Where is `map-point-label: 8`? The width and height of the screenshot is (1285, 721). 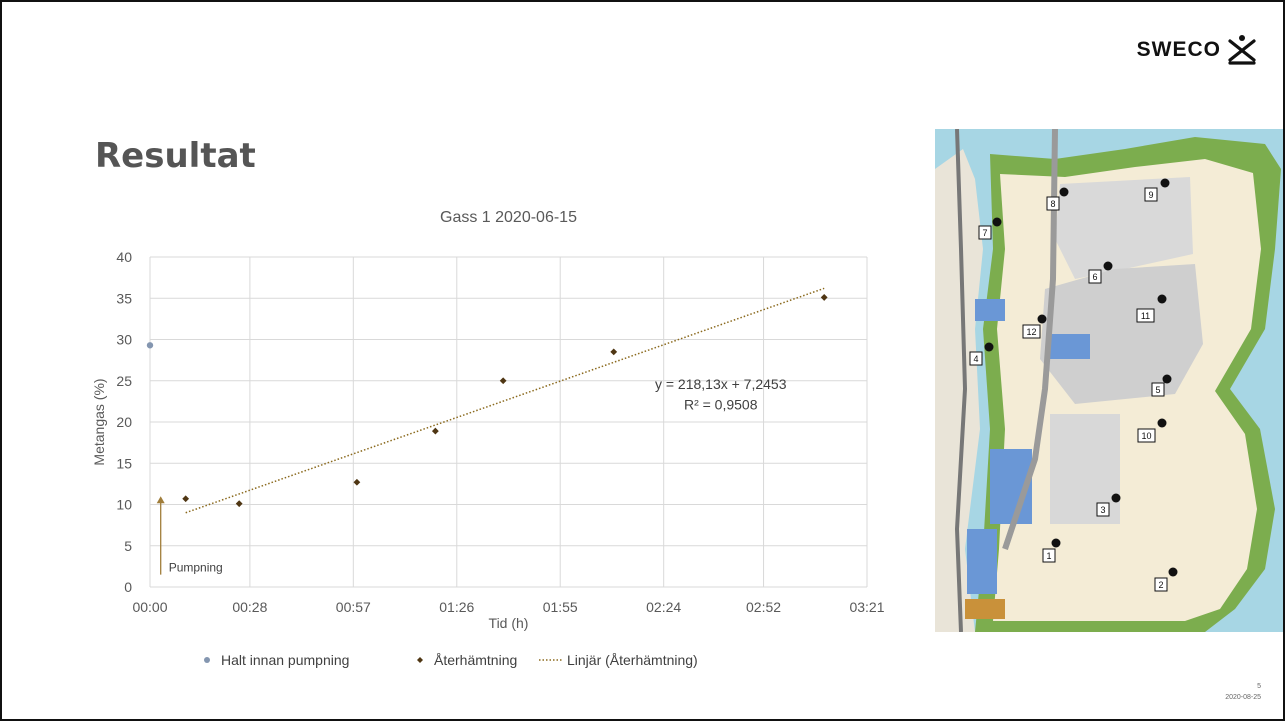 map-point-label: 8 is located at coordinates (1052, 204).